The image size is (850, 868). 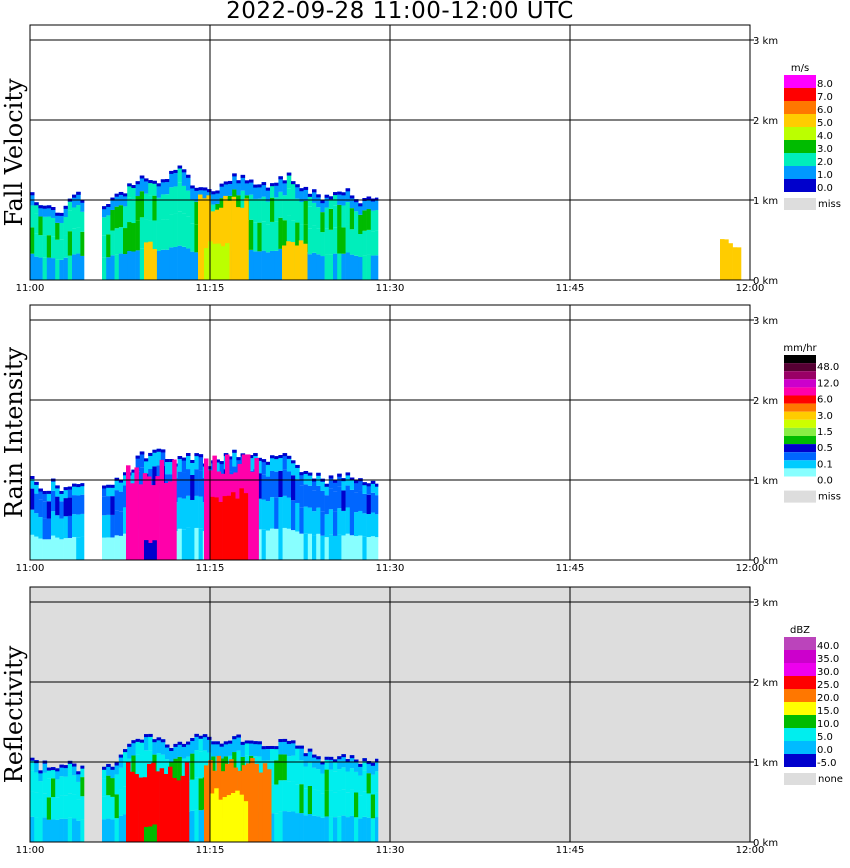 I want to click on x-tick-label: 11:30, so click(x=390, y=850).